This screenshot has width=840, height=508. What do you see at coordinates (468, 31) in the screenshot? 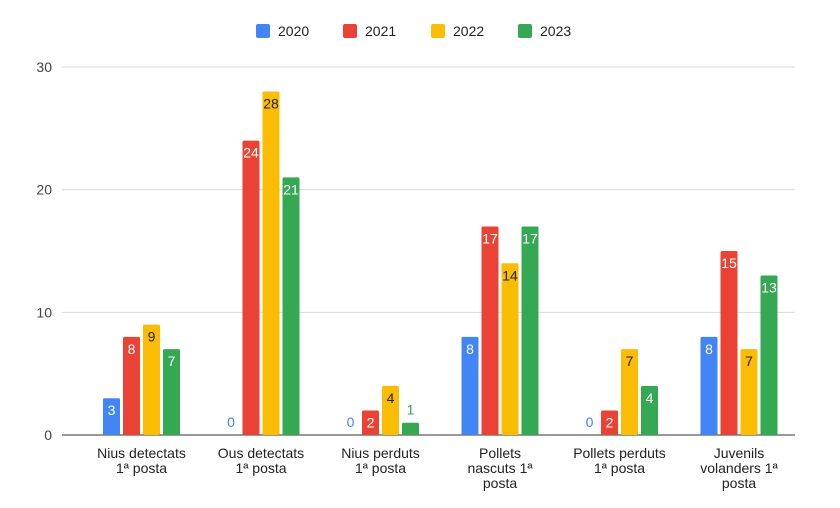
I see `legend-label: 2022` at bounding box center [468, 31].